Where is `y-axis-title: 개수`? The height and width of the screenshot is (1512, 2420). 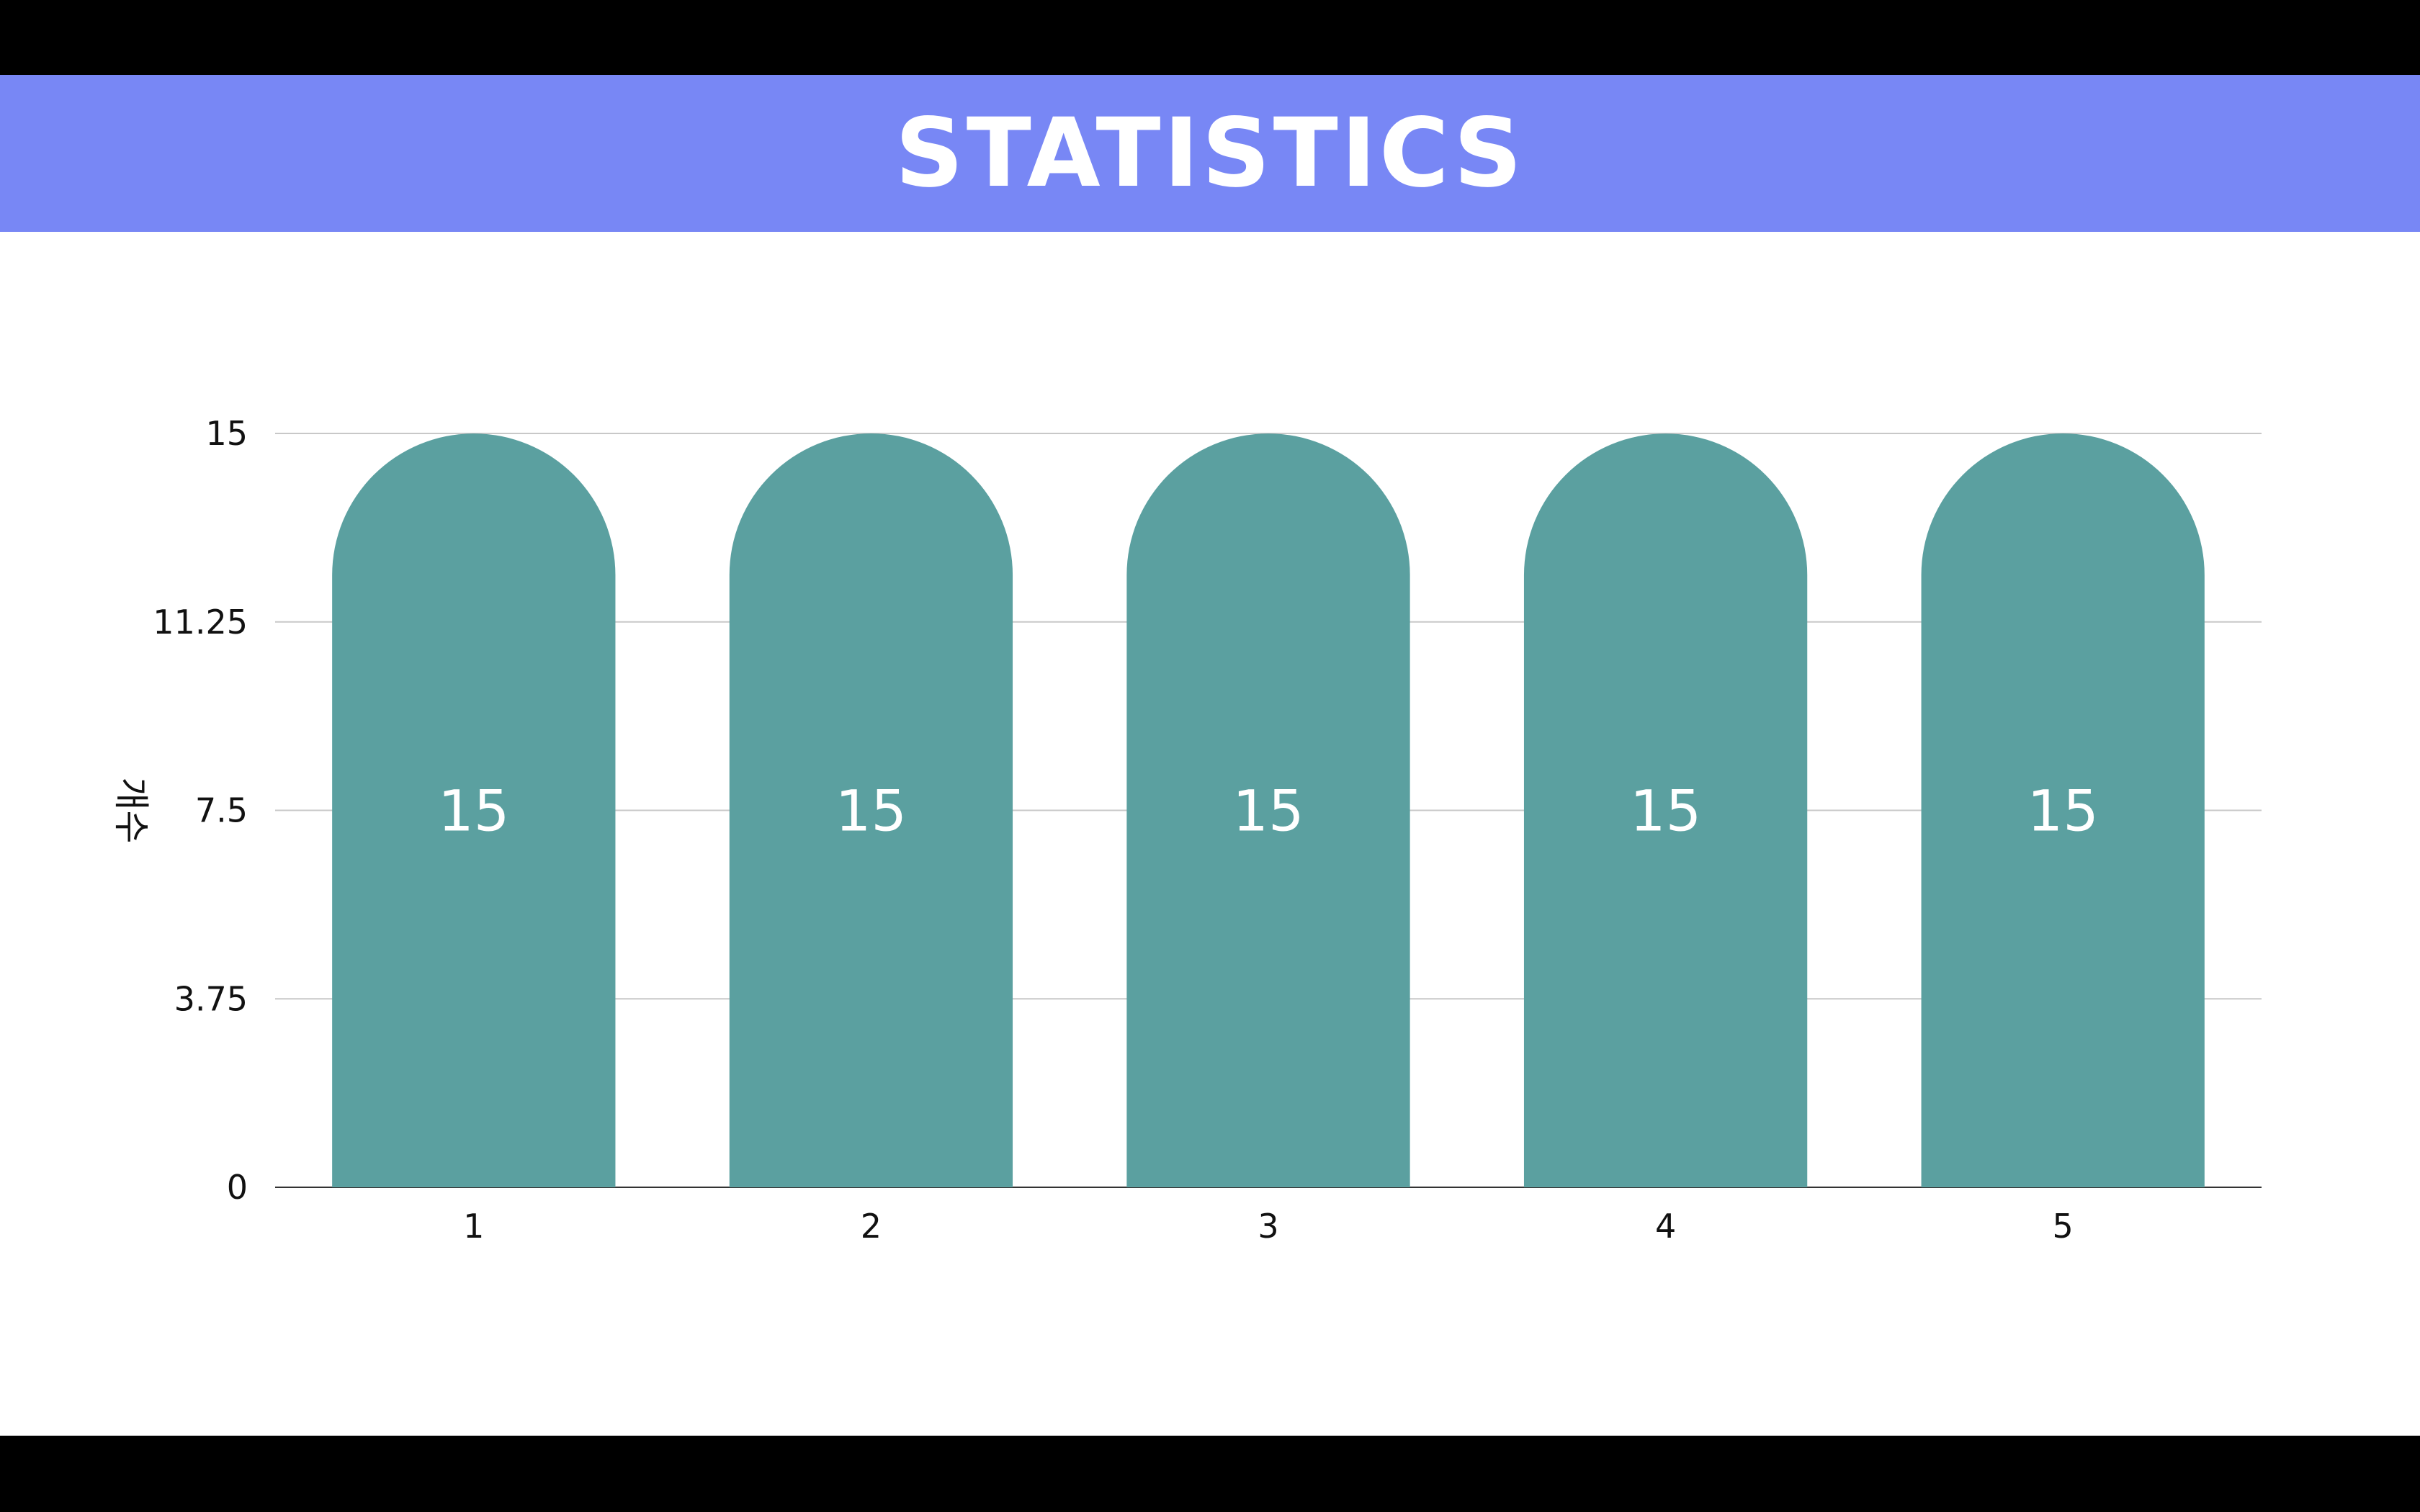 y-axis-title: 개수 is located at coordinates (131, 811).